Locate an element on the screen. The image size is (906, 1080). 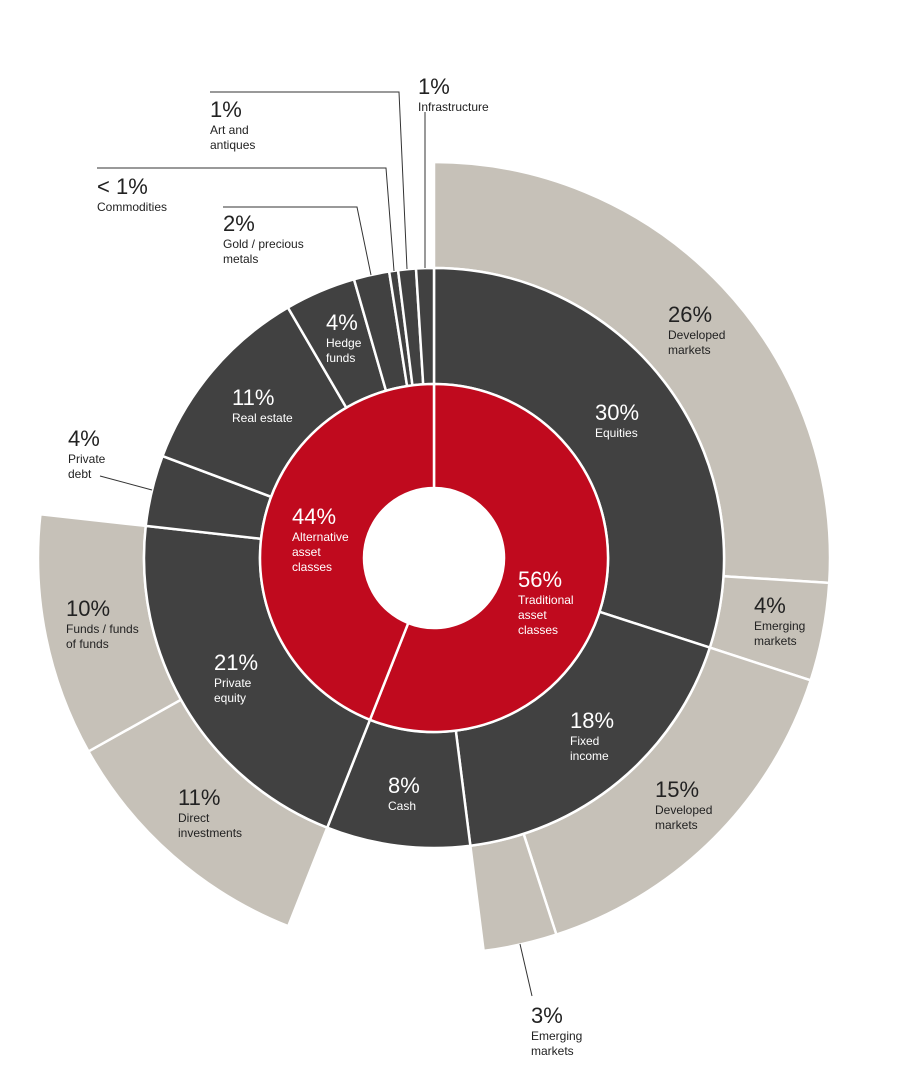
label-fi-dev-percent: 15% is located at coordinates (677, 789).